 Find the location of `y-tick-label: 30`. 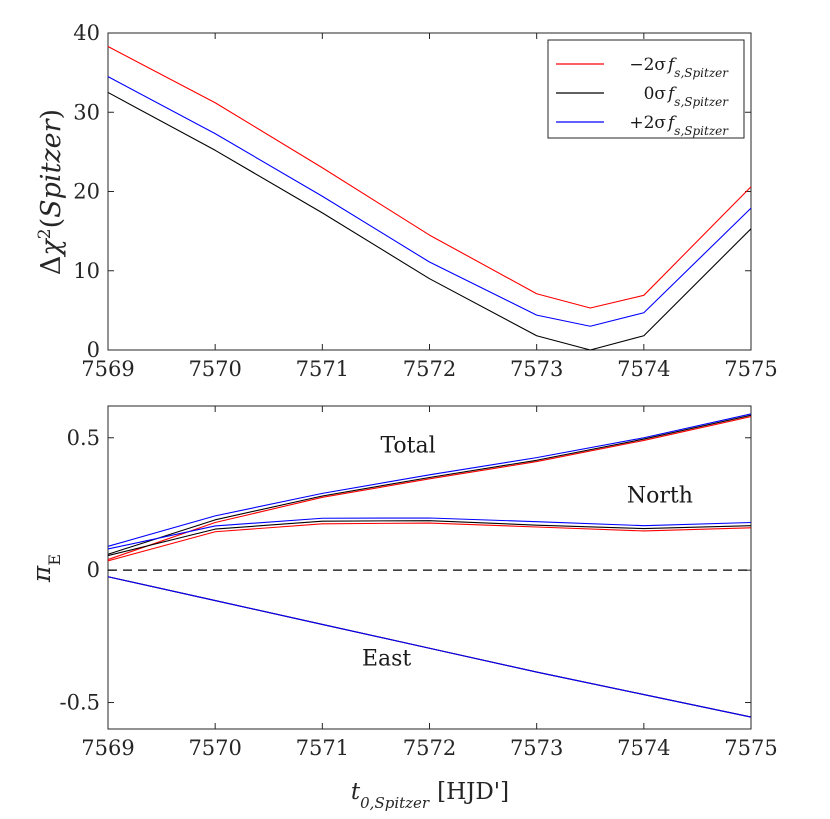

y-tick-label: 30 is located at coordinates (86, 112).